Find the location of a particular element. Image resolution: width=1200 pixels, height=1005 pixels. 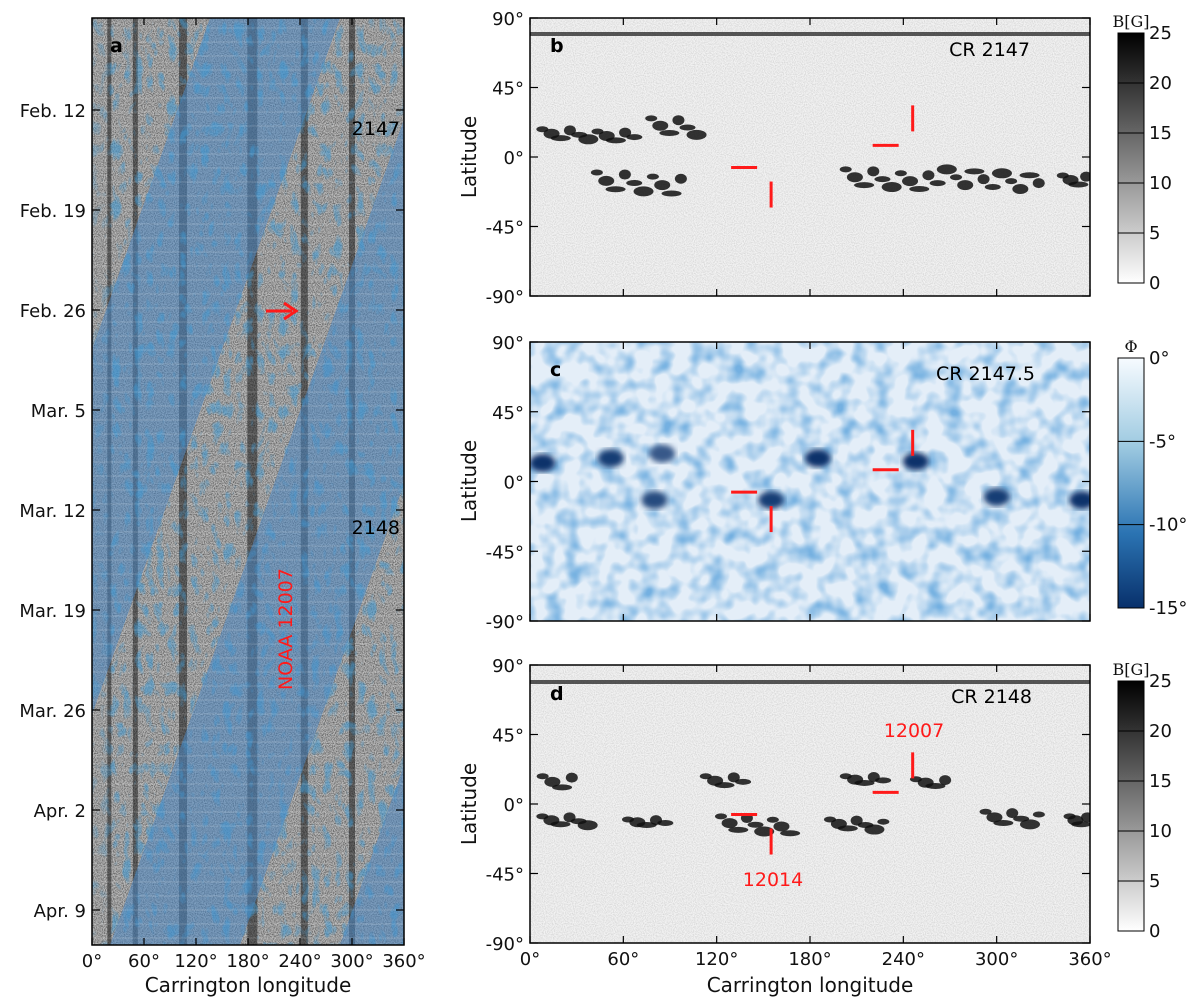

panel-b-colorbar-bar is located at coordinates (1131, 158).